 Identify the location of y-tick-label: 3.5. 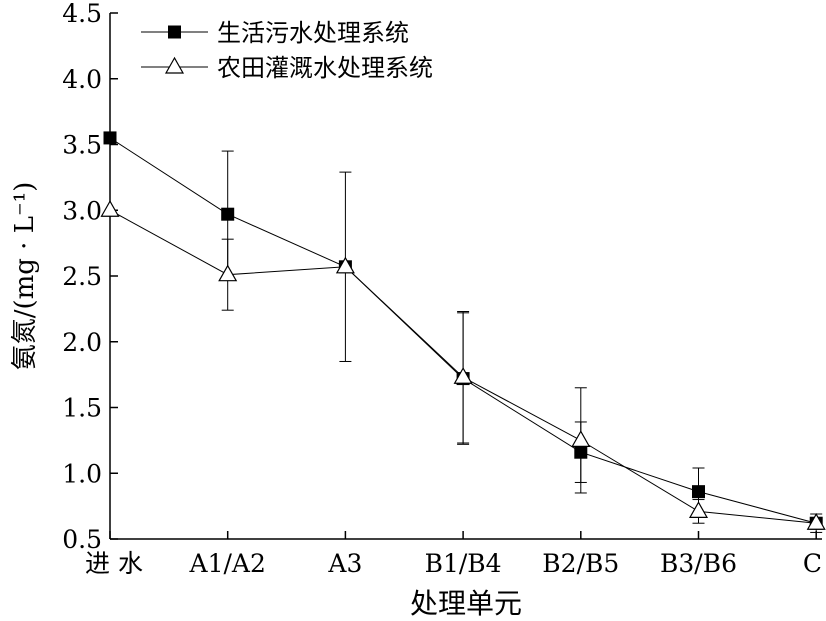
(82, 145).